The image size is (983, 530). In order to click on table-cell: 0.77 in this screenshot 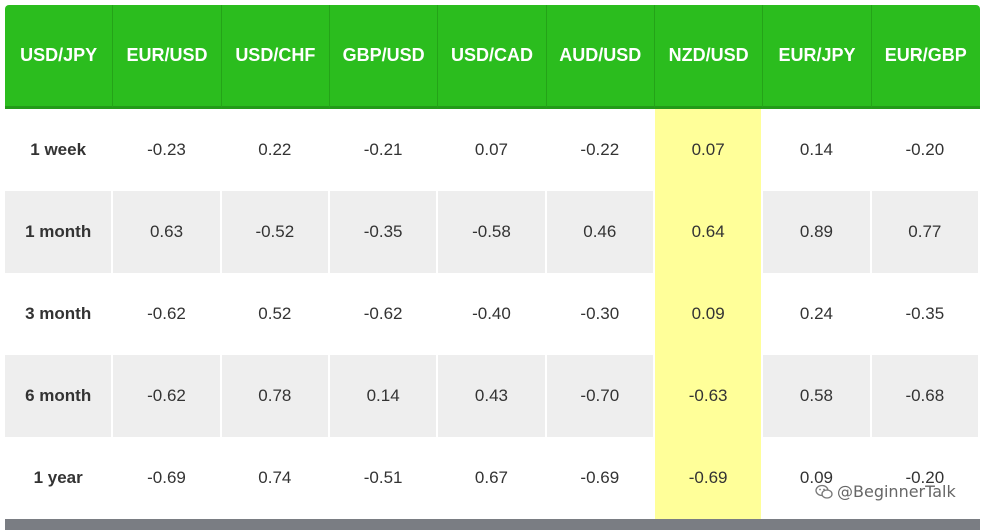, I will do `click(925, 232)`.